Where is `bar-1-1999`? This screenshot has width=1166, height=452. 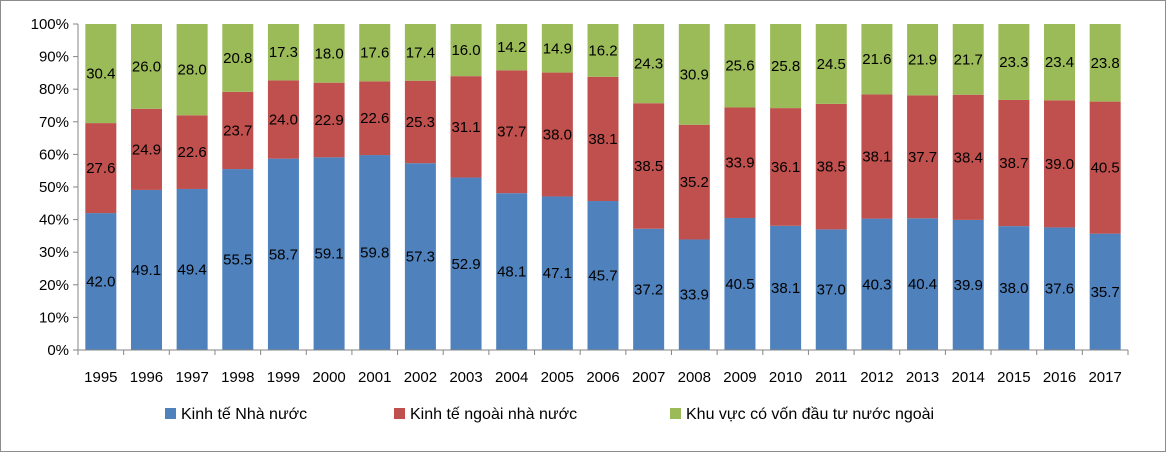
bar-1-1999 is located at coordinates (283, 254).